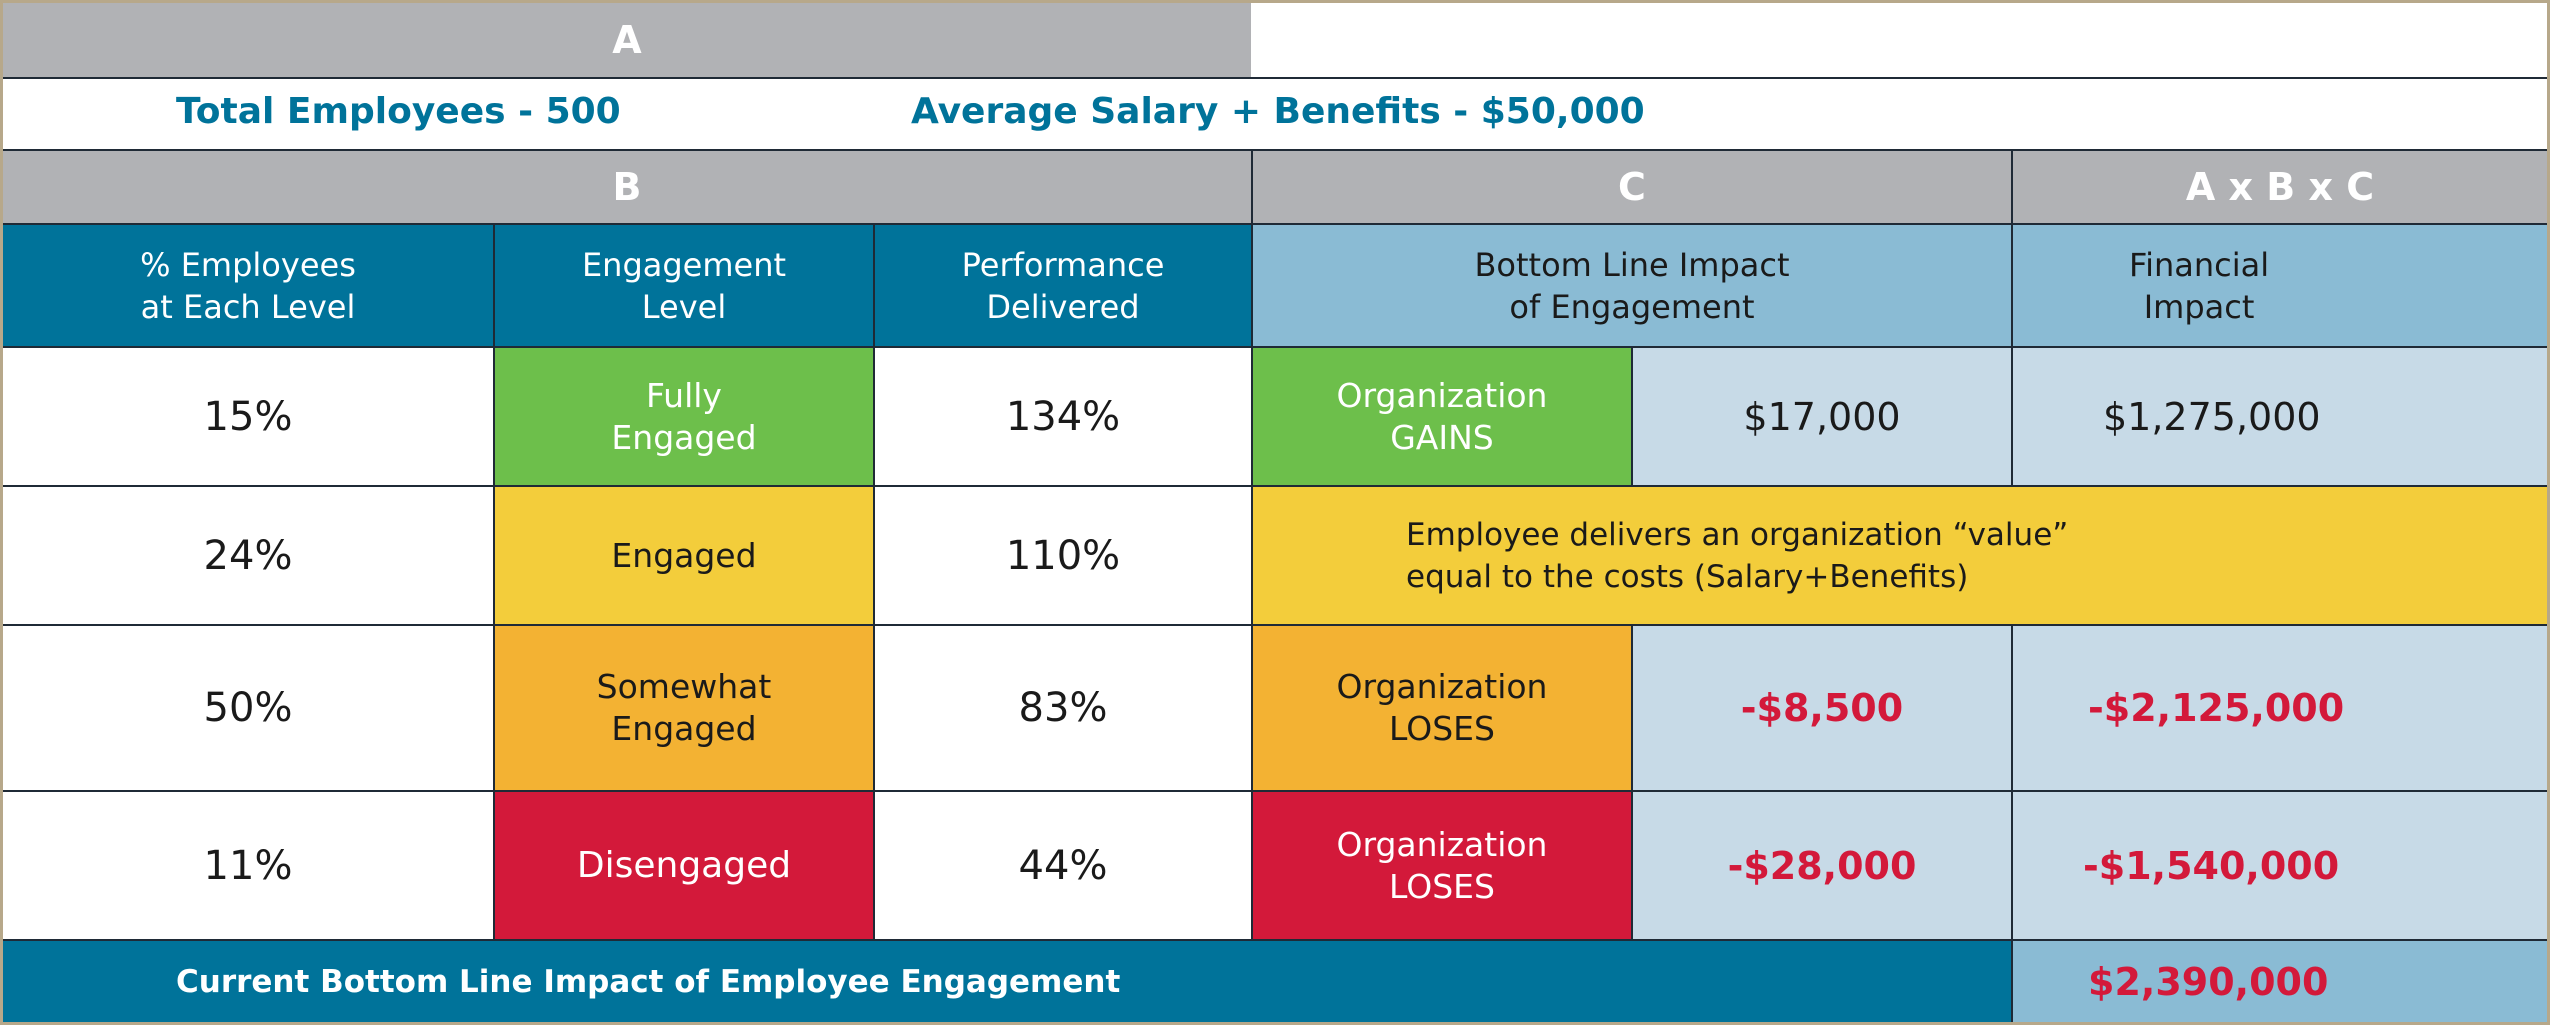  What do you see at coordinates (398, 111) in the screenshot?
I see `total-employees-text: Total Employees - 500` at bounding box center [398, 111].